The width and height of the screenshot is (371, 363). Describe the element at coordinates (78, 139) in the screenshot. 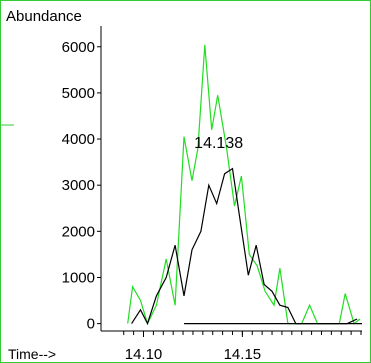

I see `y-tick-label: 4000` at that location.